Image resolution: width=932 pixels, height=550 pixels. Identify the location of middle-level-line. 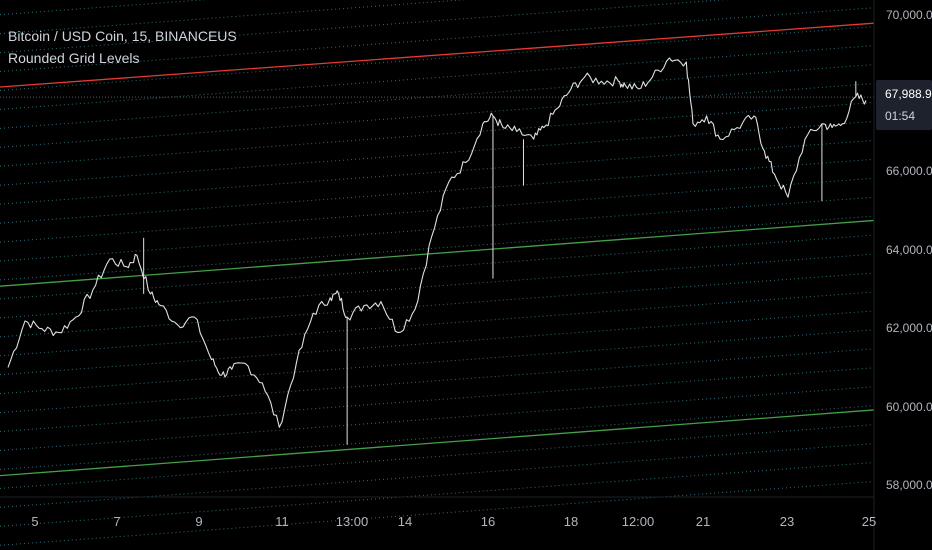
(437, 253).